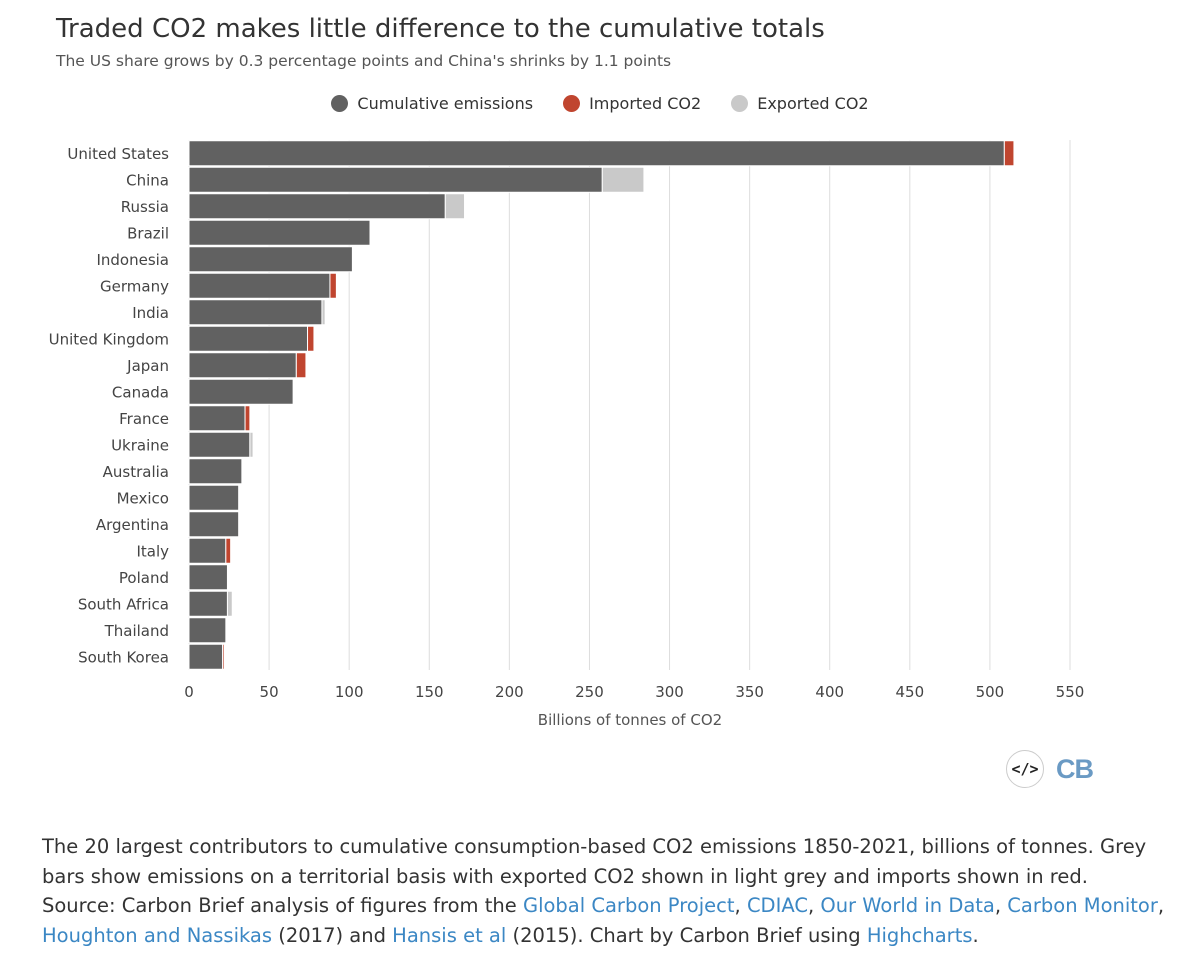  I want to click on tick-label-150: 150, so click(429, 692).